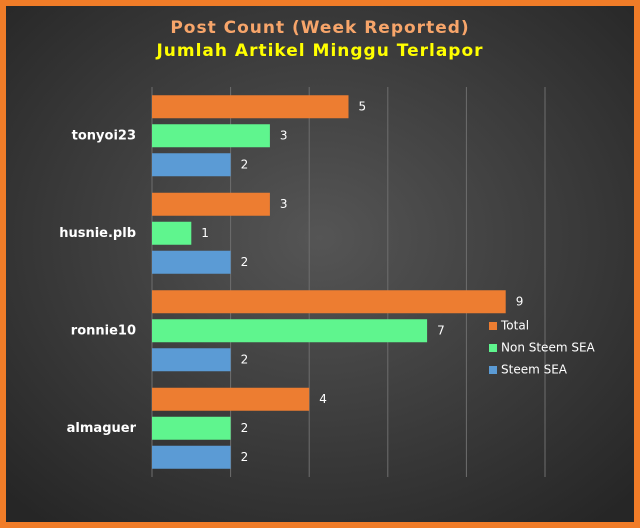  Describe the element at coordinates (514, 326) in the screenshot. I see `legend-label: Total` at that location.